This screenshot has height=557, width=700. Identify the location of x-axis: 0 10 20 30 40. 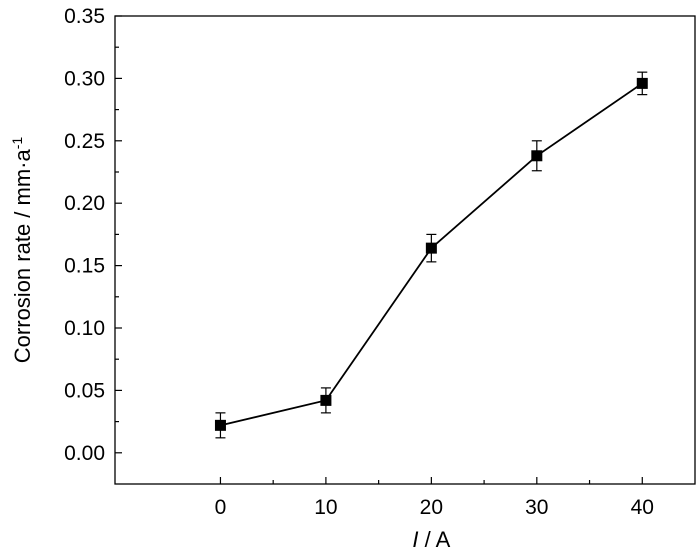
(434, 498).